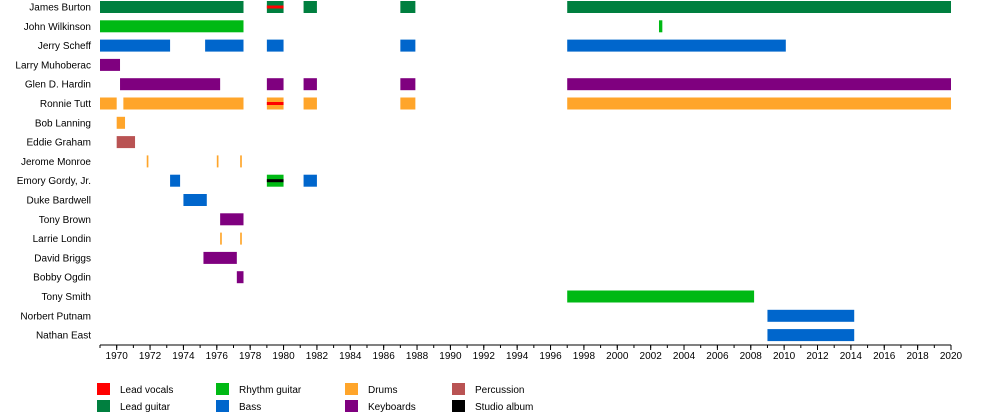  Describe the element at coordinates (392, 407) in the screenshot. I see `legend-label: Keyboards` at that location.